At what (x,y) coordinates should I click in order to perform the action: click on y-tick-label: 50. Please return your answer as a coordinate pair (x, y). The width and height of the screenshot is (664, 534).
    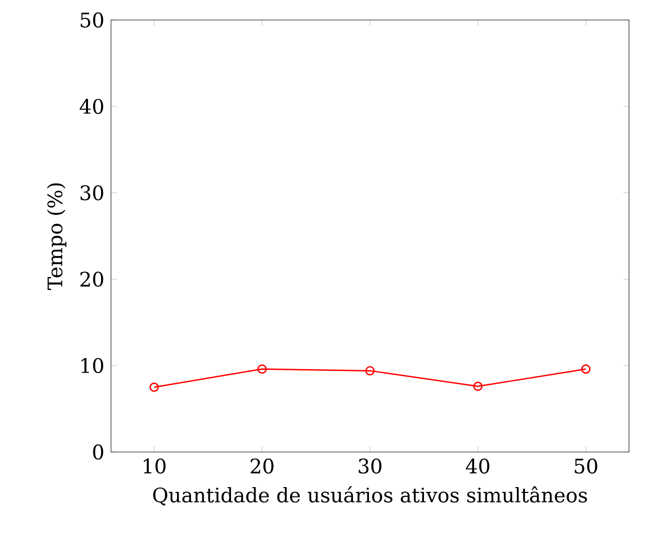
    Looking at the image, I should click on (92, 20).